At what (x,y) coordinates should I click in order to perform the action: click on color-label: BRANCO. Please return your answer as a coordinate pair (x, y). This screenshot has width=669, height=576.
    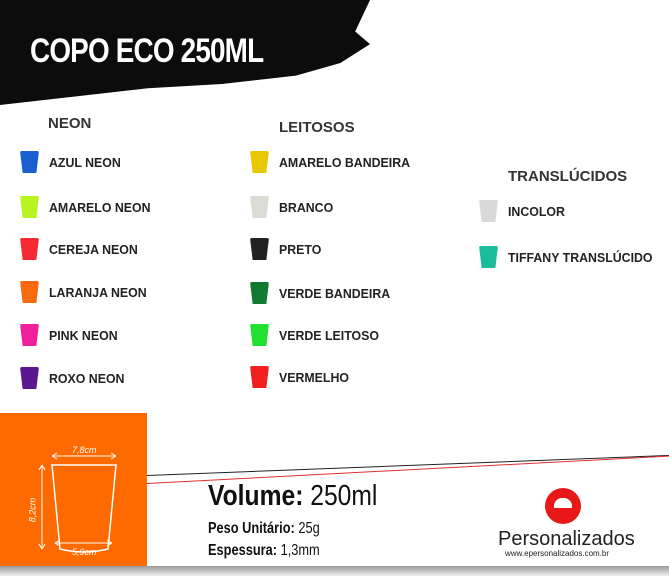
    Looking at the image, I should click on (306, 207).